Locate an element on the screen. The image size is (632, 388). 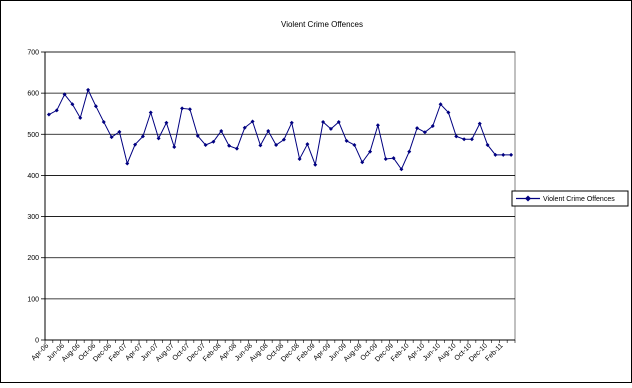
y-tick-label: 600 is located at coordinates (33, 94).